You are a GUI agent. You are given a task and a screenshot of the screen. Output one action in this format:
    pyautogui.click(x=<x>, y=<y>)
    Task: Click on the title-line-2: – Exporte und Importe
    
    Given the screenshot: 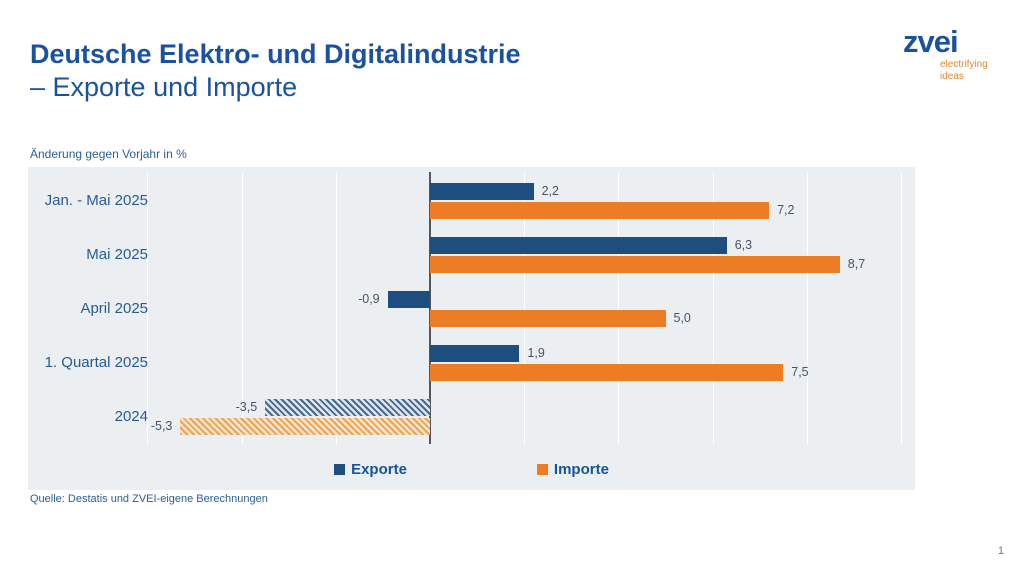 What is the action you would take?
    pyautogui.click(x=164, y=86)
    